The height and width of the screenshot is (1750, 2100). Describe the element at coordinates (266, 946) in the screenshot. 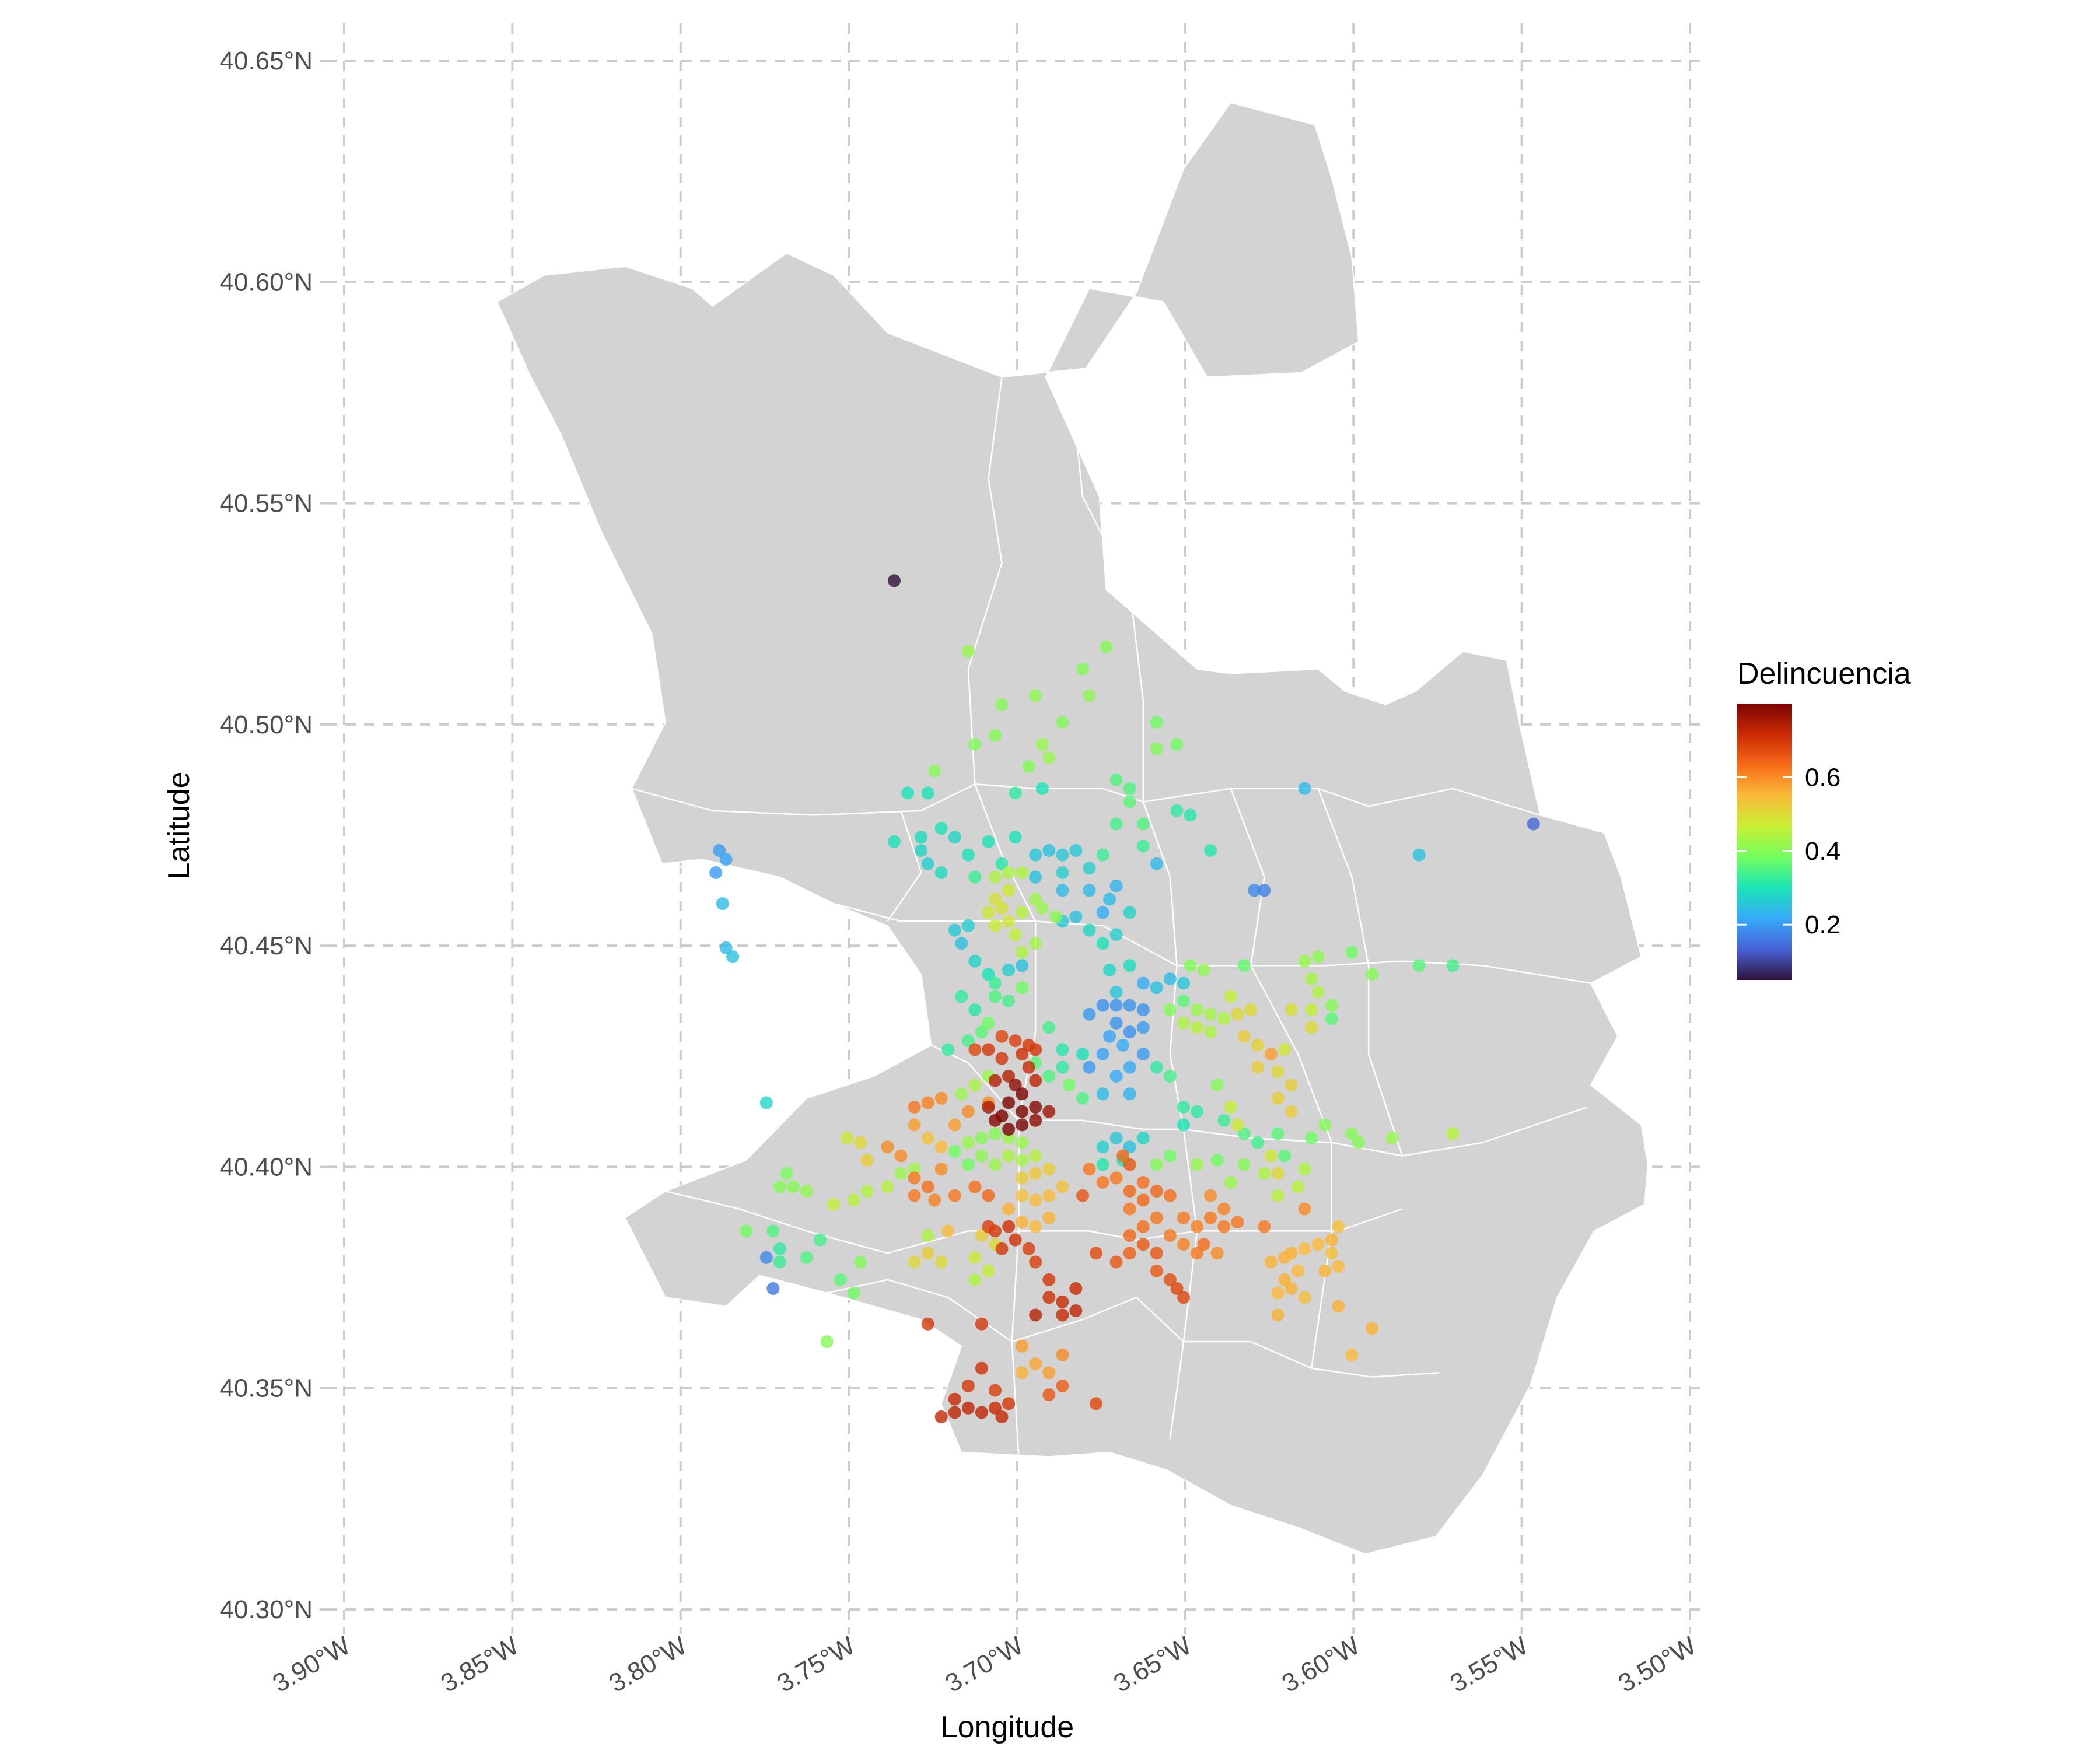

I see `y-tick-label: 40.45°N` at that location.